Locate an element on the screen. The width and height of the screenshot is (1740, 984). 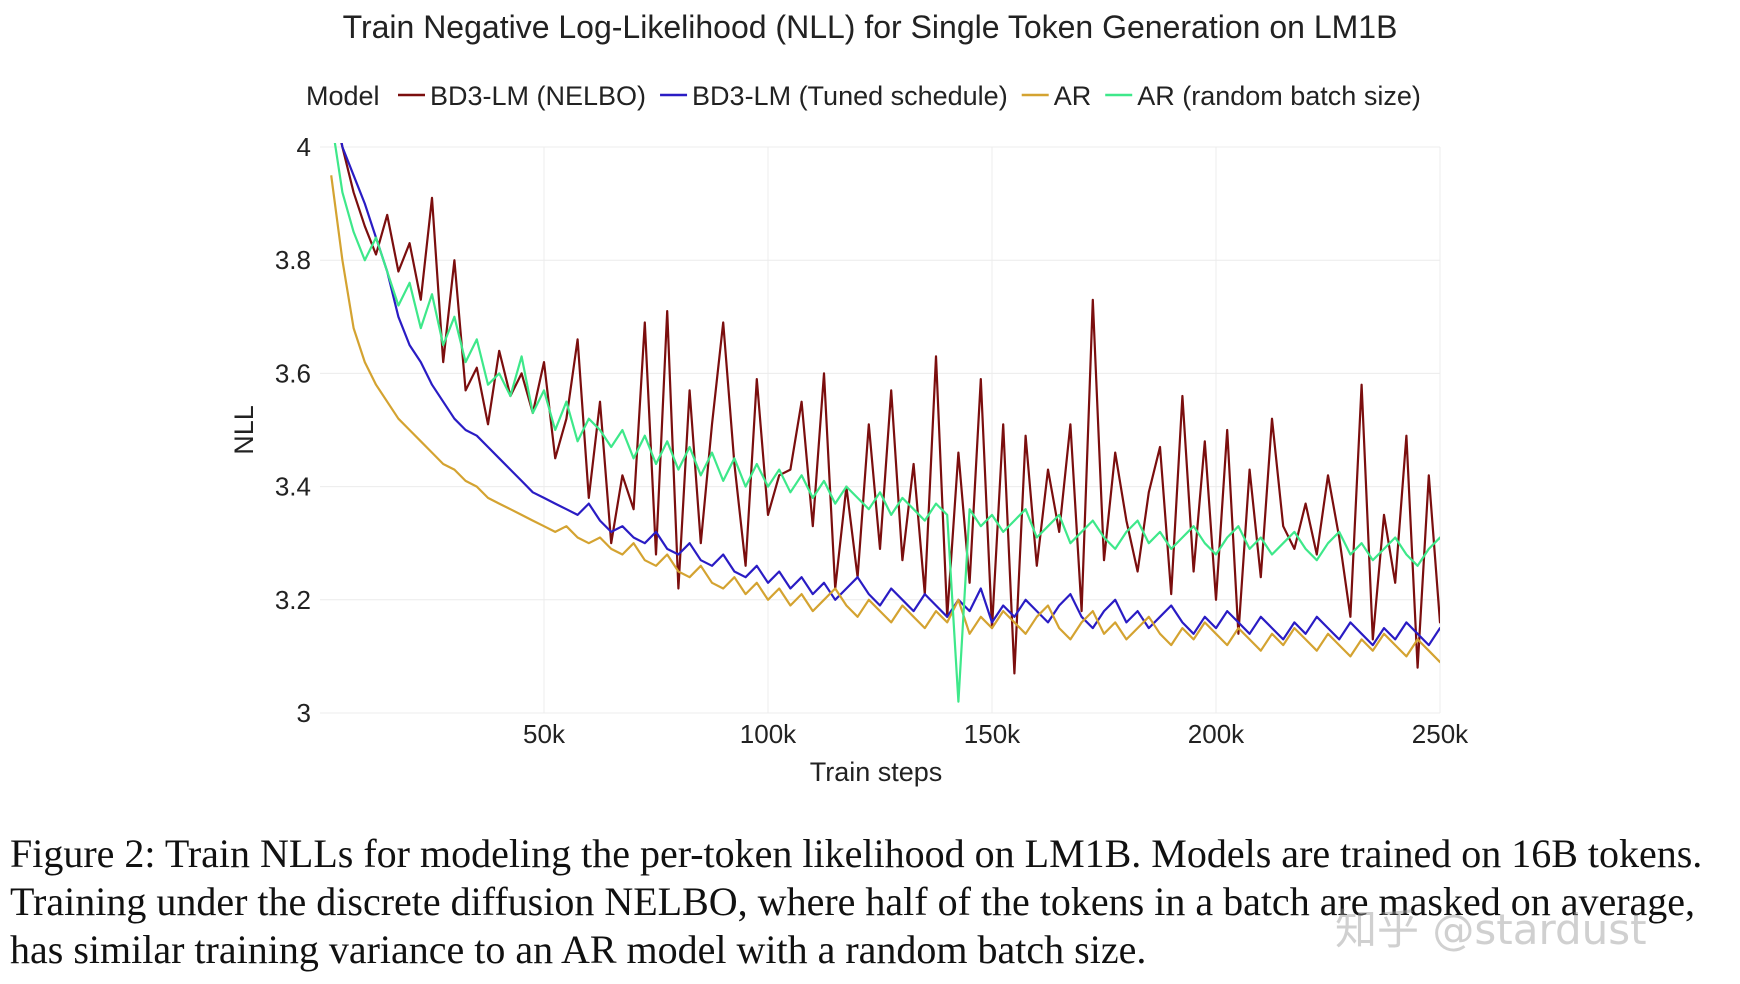
x-axis-title: Train steps is located at coordinates (876, 772).